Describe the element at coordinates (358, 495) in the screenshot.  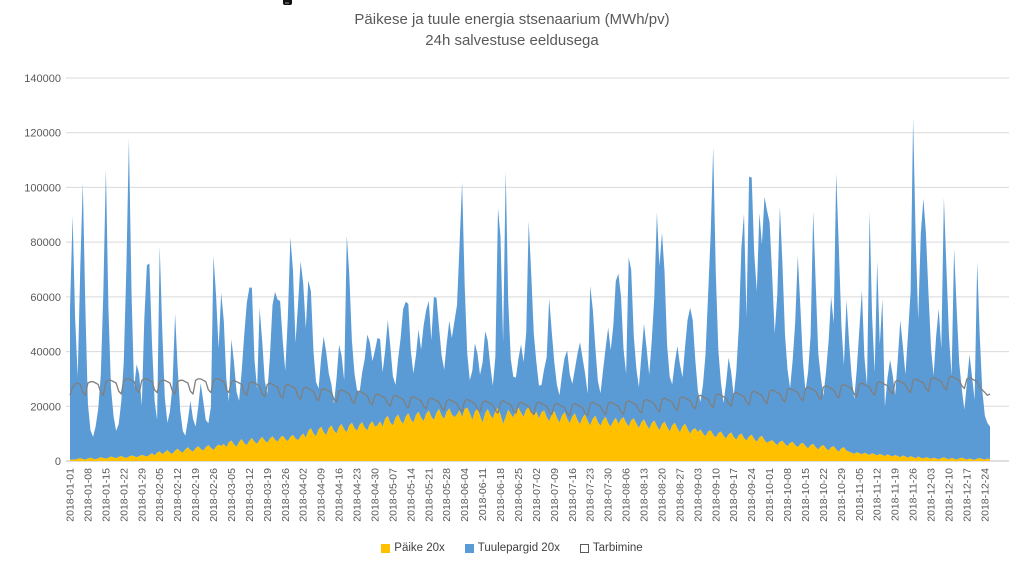
I see `x-axis-label: 2018-04-23` at that location.